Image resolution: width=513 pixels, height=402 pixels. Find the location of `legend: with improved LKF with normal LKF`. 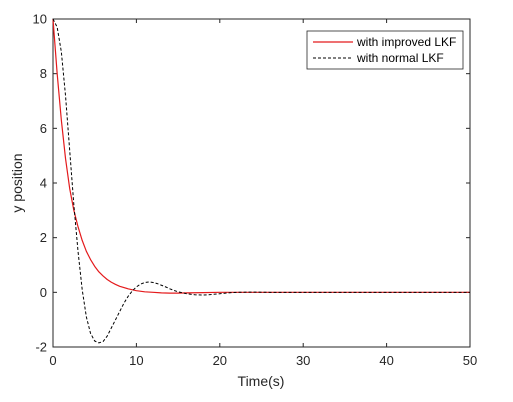

legend: with improved LKF with normal LKF is located at coordinates (385, 50).